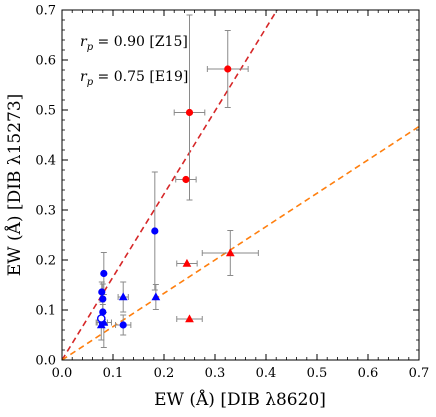 This screenshot has width=436, height=417. I want to click on correlation-label: rp = 0.90 [Z15], so click(134, 43).